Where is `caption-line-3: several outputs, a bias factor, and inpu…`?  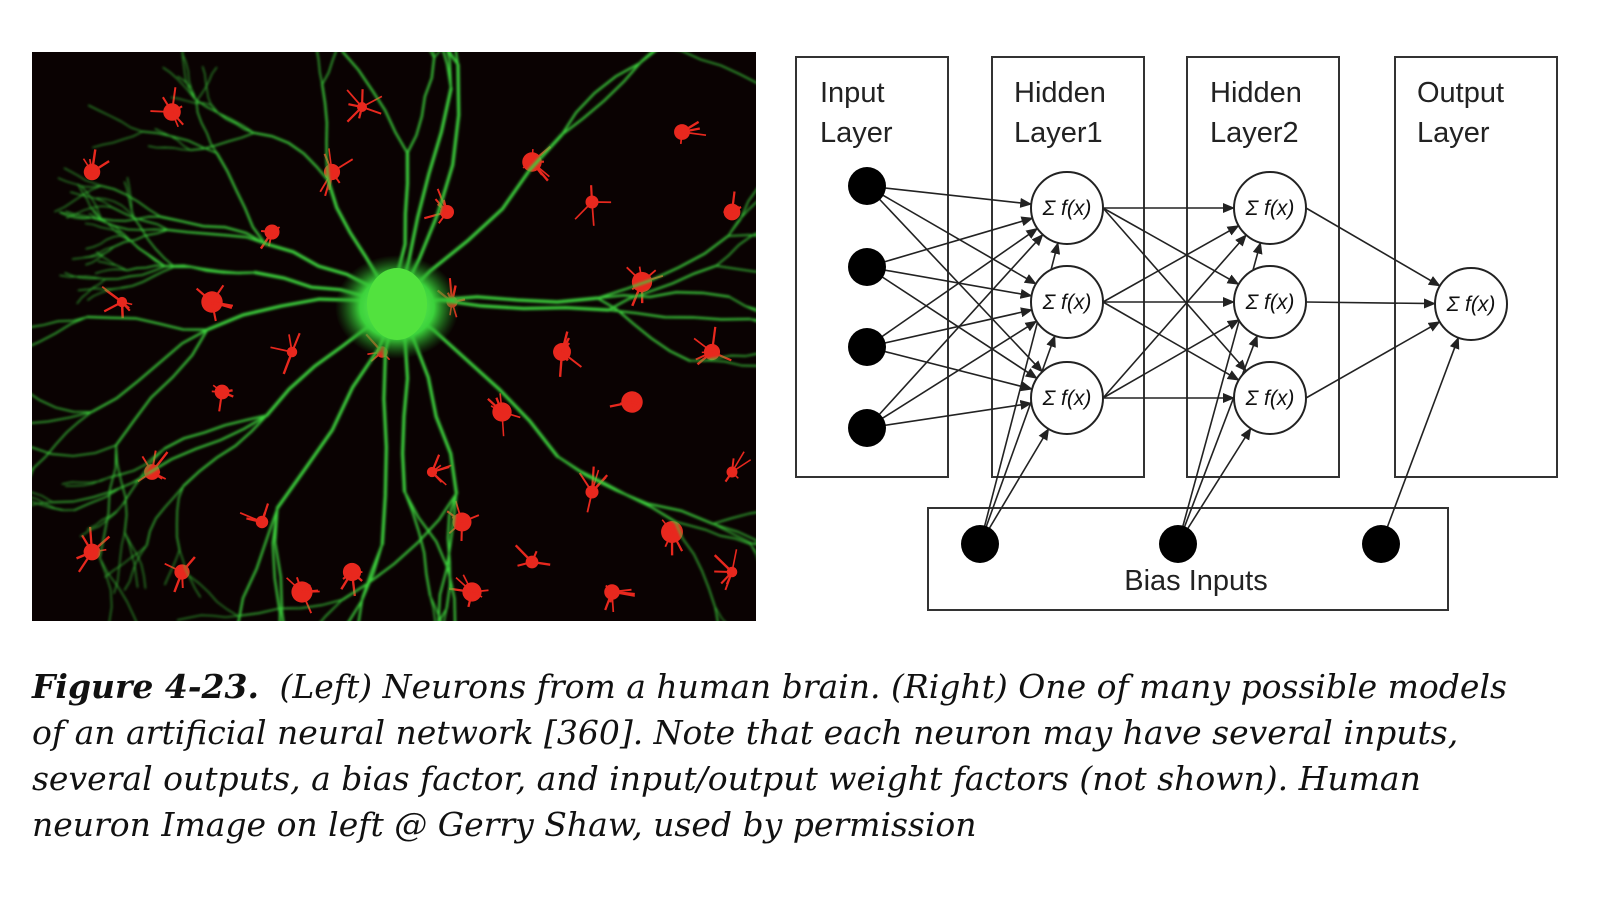
caption-line-3: several outputs, a bias factor, and inpu… is located at coordinates (726, 778).